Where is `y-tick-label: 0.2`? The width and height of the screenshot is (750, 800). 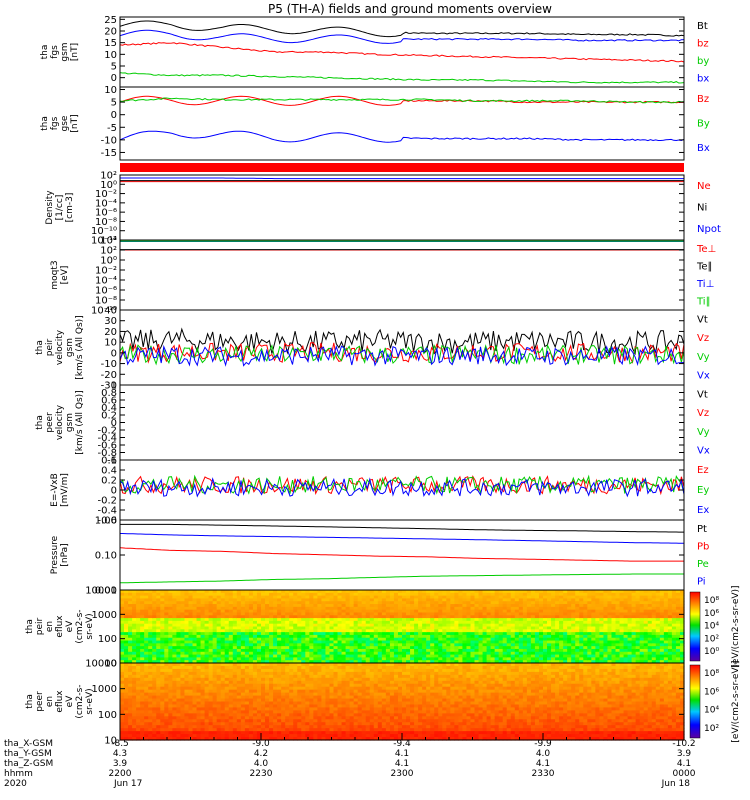
y-tick-label: 0.2 is located at coordinates (109, 481).